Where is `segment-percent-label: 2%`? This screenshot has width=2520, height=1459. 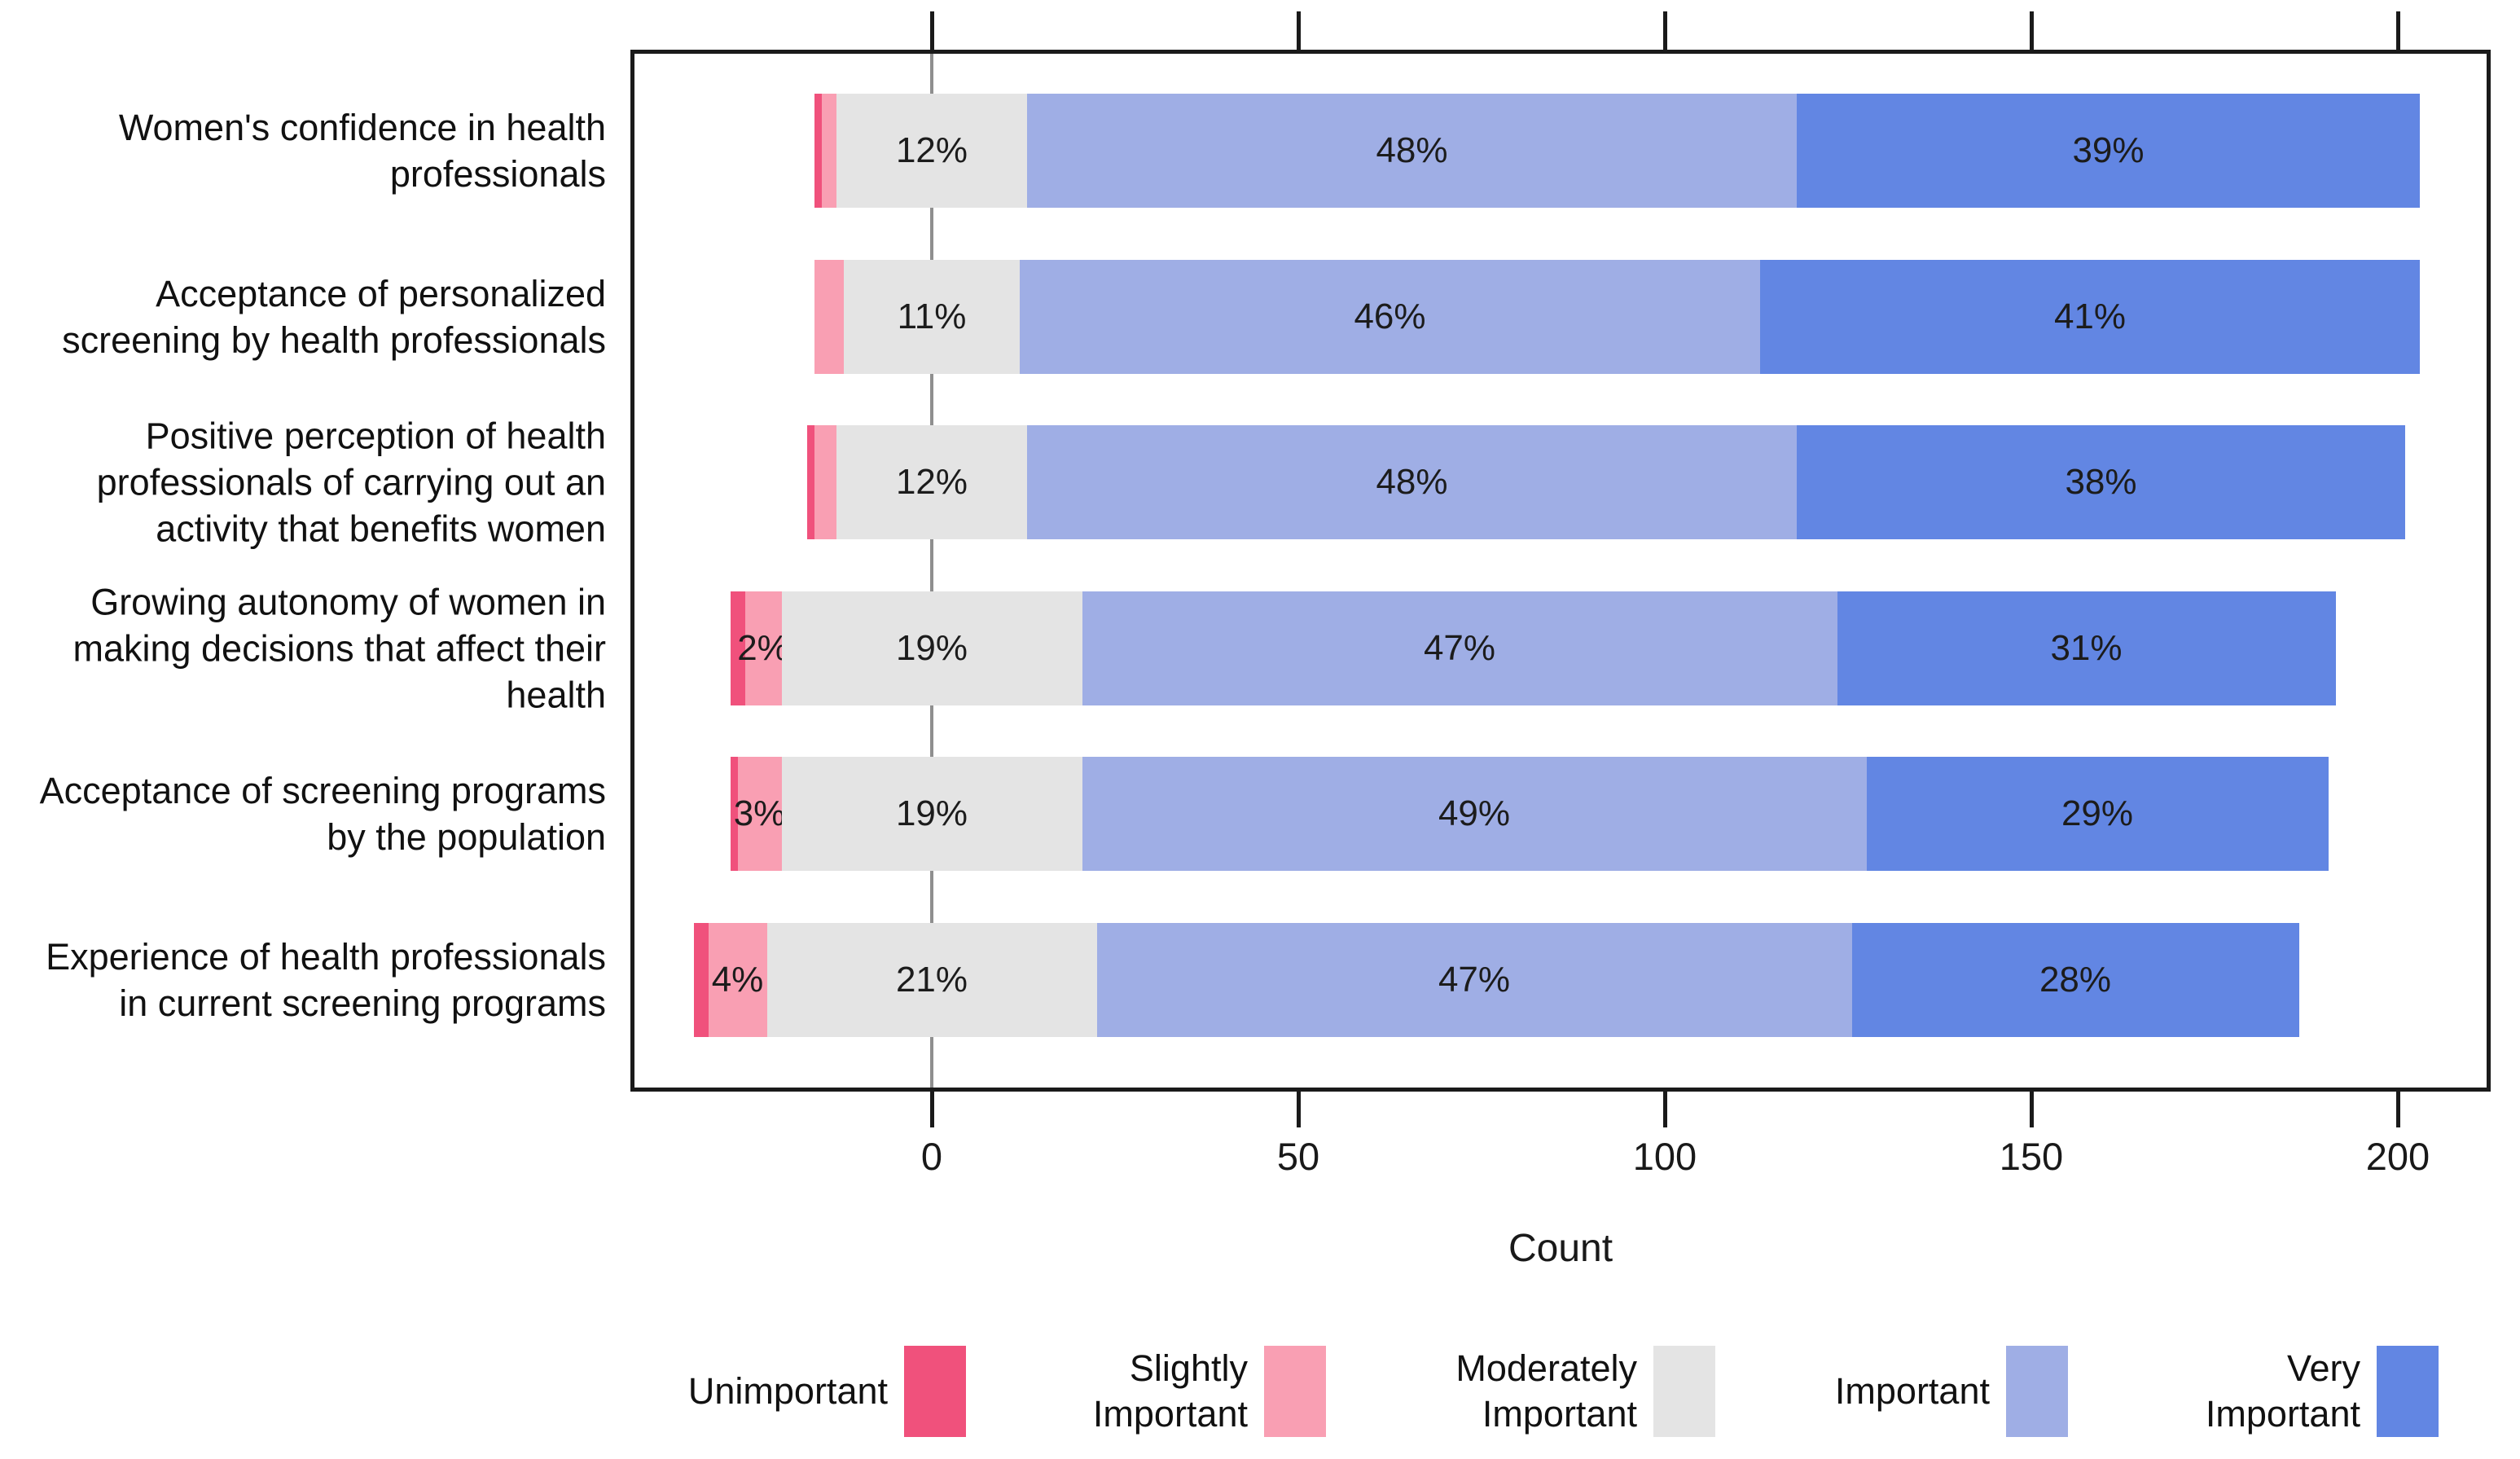
segment-percent-label: 2% is located at coordinates (763, 647).